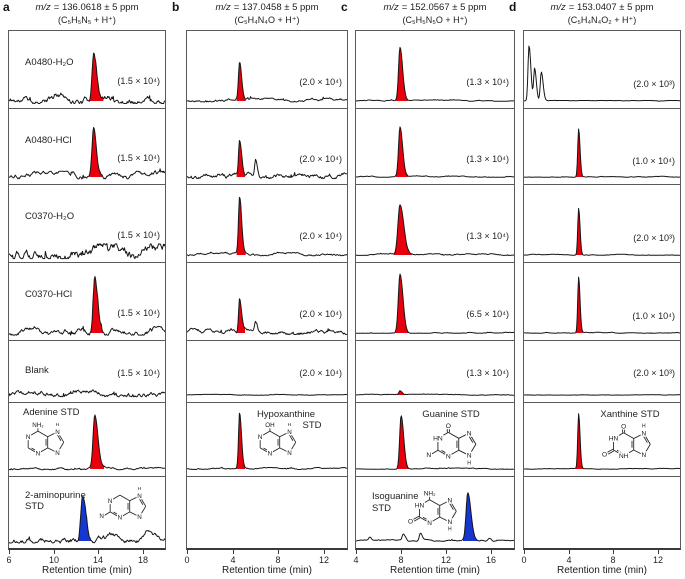 The image size is (685, 579). Describe the element at coordinates (438, 514) in the screenshot. I see `isoguanine-structure-box: NH₂ O HN N N N H` at that location.